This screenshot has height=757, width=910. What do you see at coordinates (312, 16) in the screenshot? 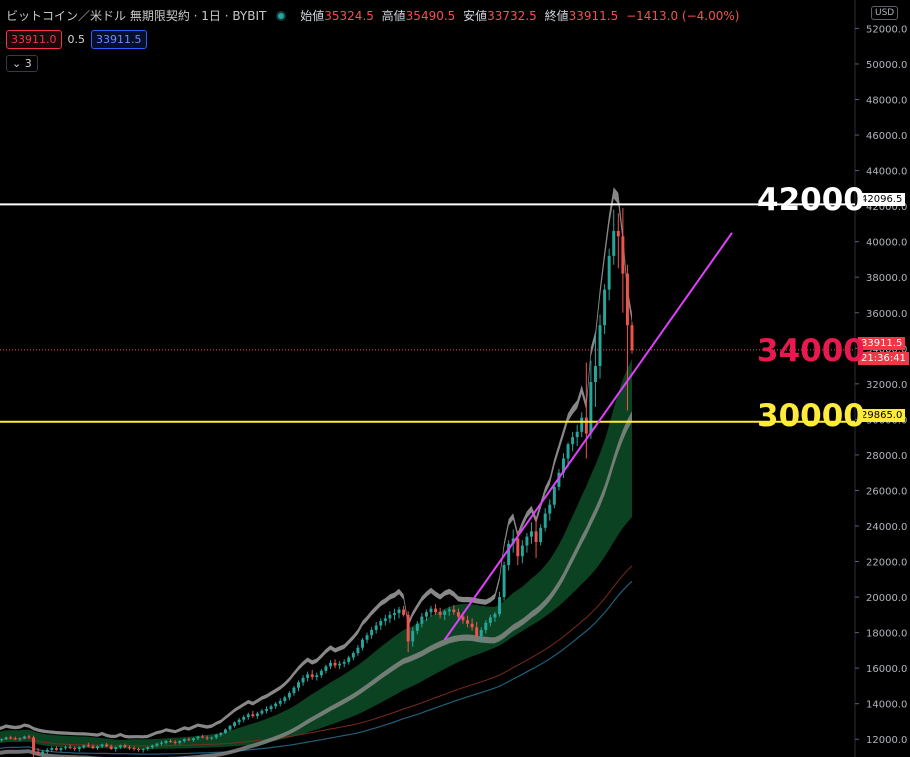
I see `open-label: 始値` at bounding box center [312, 16].